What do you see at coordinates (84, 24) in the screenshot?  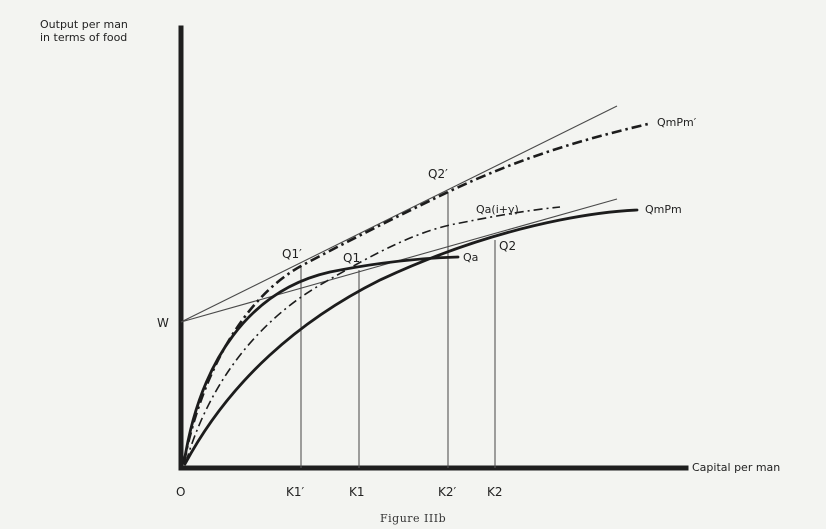 I see `y-axis-label-line1: Output per man` at bounding box center [84, 24].